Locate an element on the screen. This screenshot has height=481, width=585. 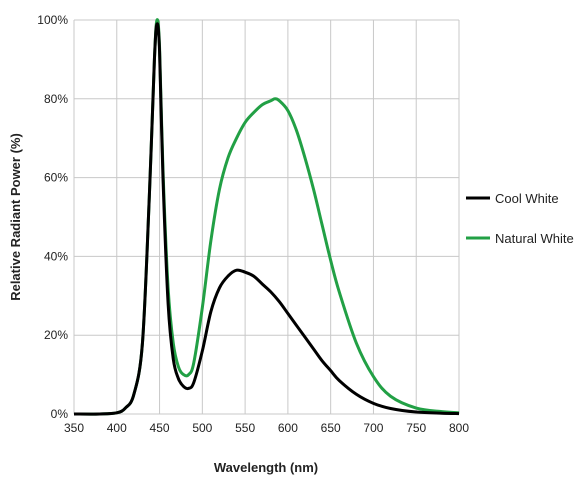
x-tick-label: 500 is located at coordinates (202, 428).